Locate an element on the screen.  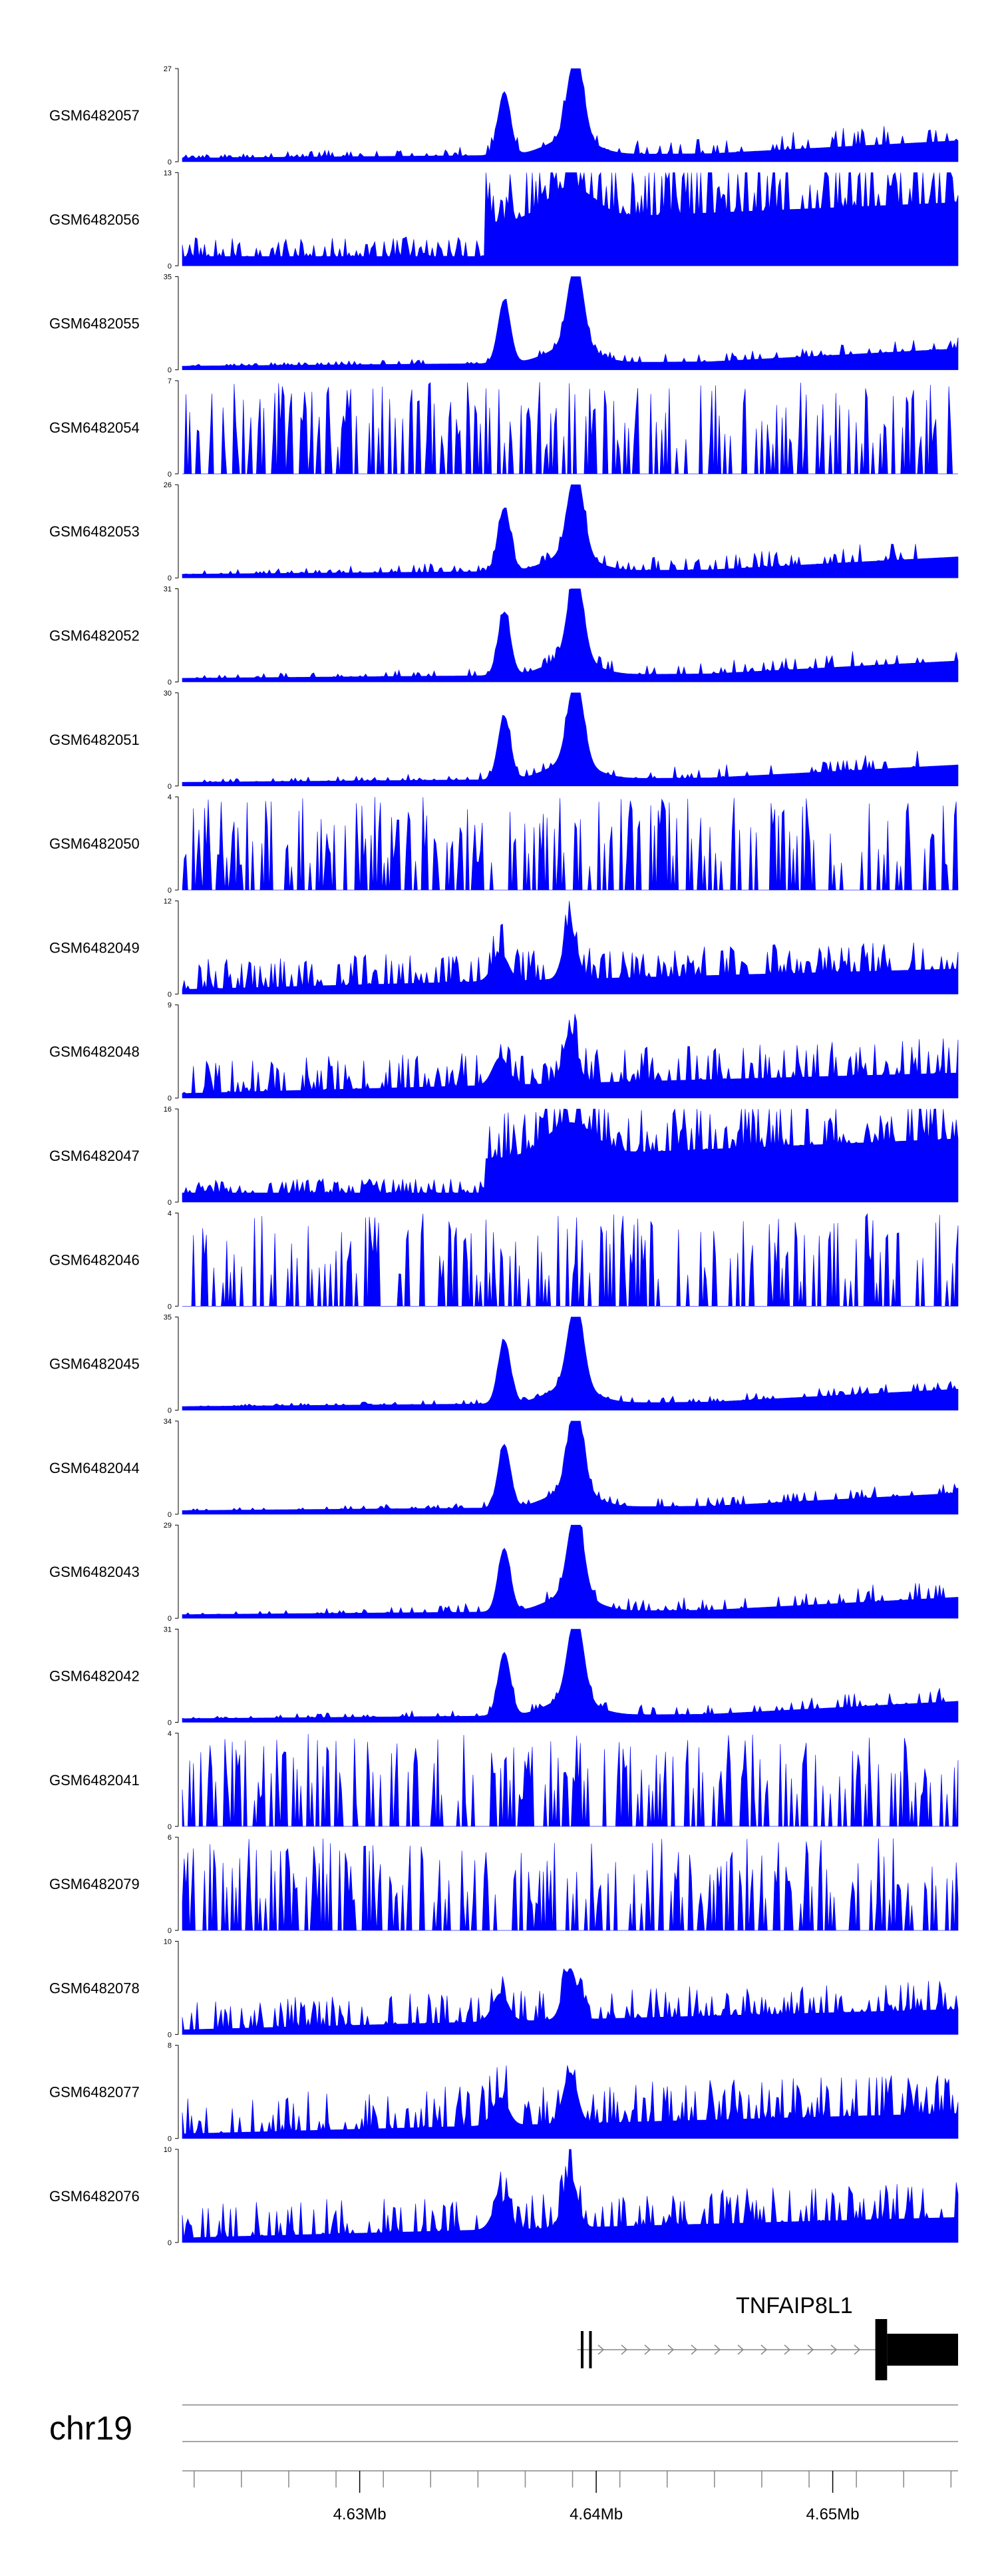
coverage-track: GSM6482048 9 0 is located at coordinates (504, 1052).